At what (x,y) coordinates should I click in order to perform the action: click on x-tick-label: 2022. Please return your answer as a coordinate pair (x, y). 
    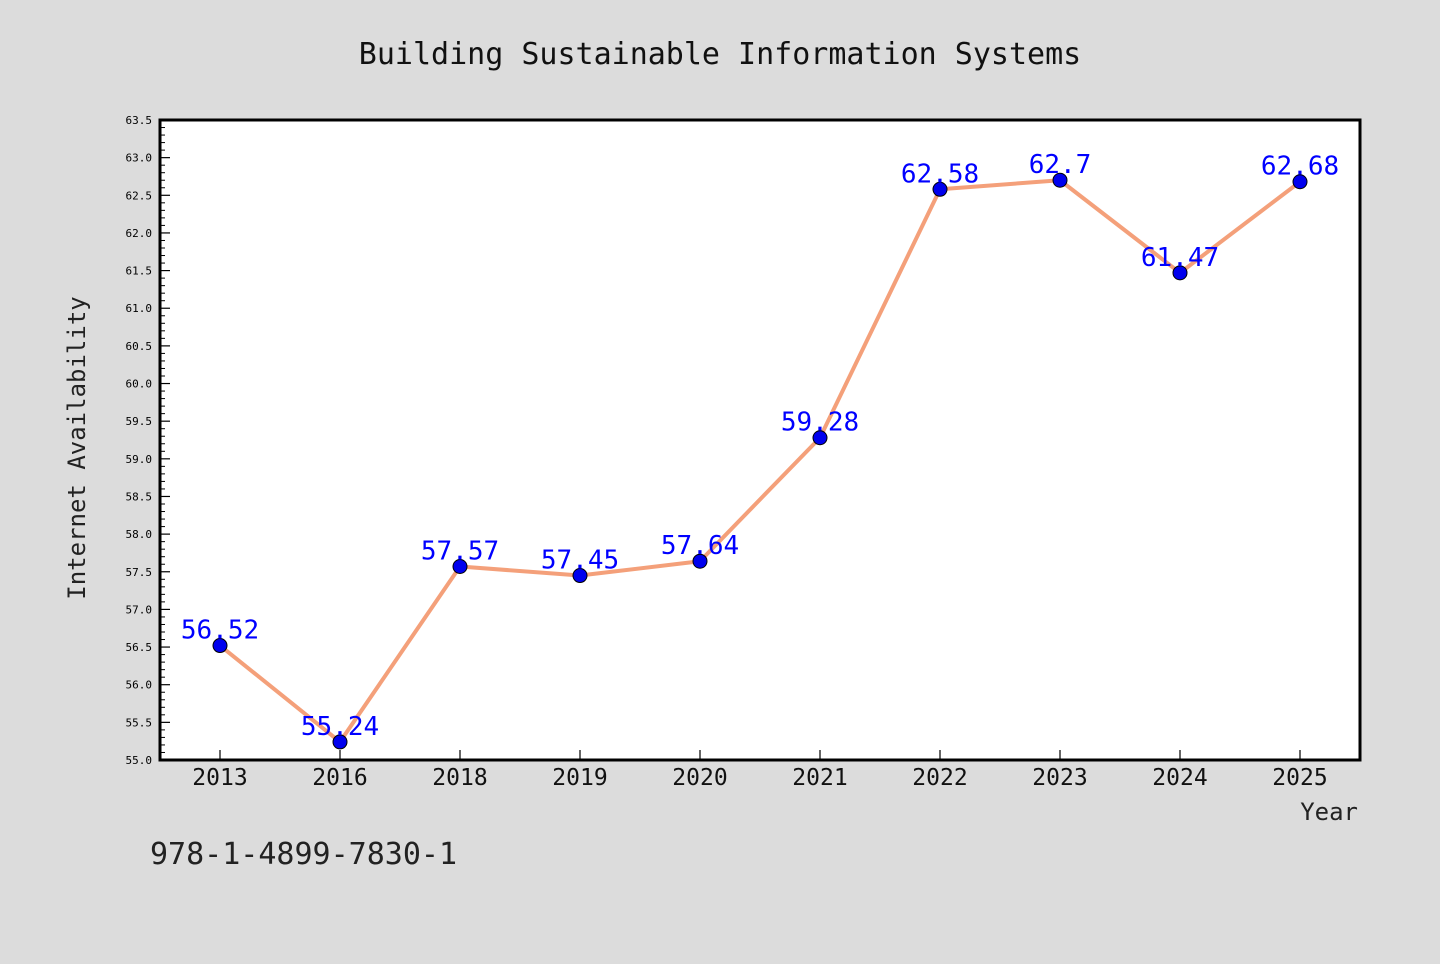
    Looking at the image, I should click on (939, 778).